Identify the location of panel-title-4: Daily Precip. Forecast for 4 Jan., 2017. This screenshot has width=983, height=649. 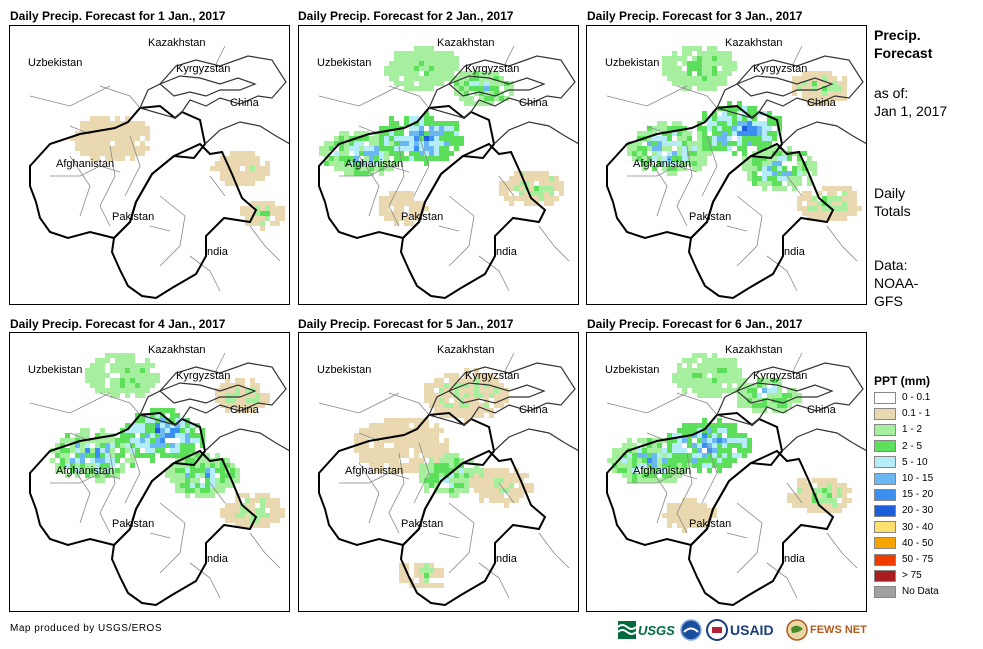
(118, 324).